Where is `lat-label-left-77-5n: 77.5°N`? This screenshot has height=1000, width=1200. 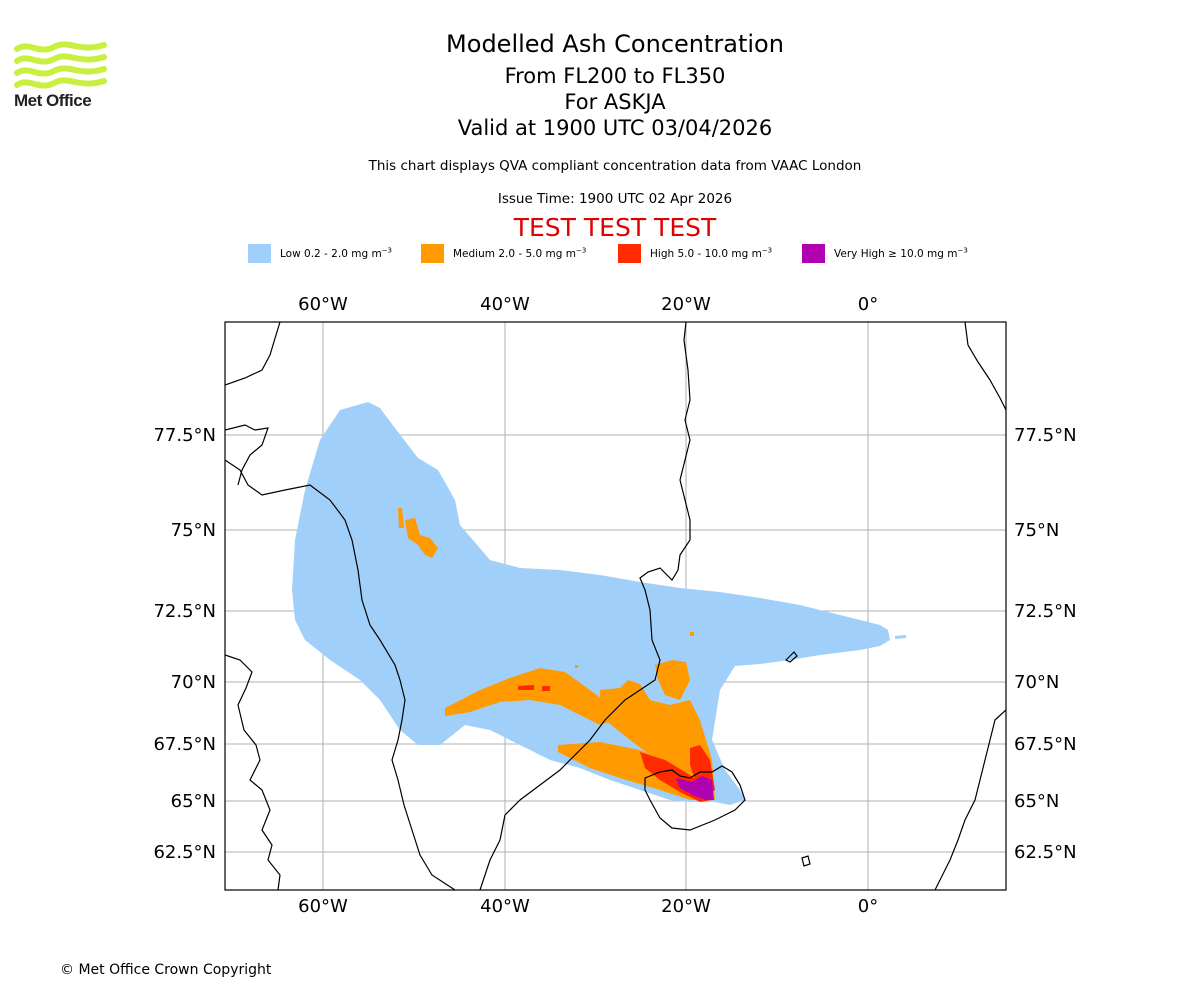 lat-label-left-77-5n: 77.5°N is located at coordinates (184, 435).